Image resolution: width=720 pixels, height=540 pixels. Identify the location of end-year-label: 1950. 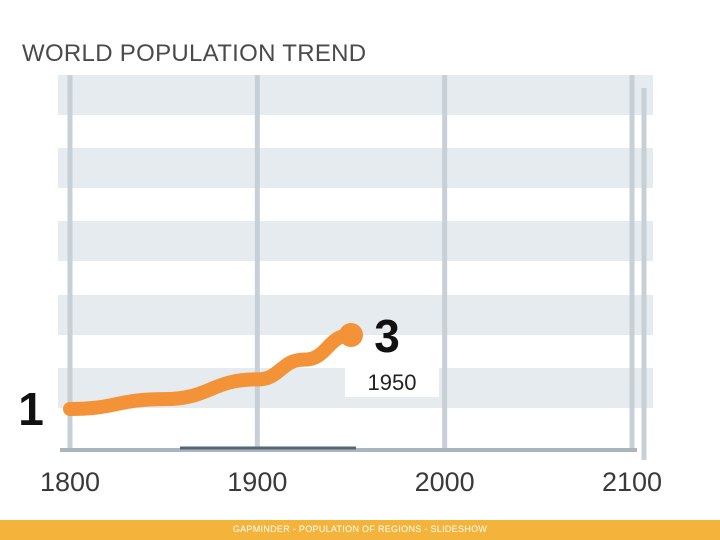
(392, 382).